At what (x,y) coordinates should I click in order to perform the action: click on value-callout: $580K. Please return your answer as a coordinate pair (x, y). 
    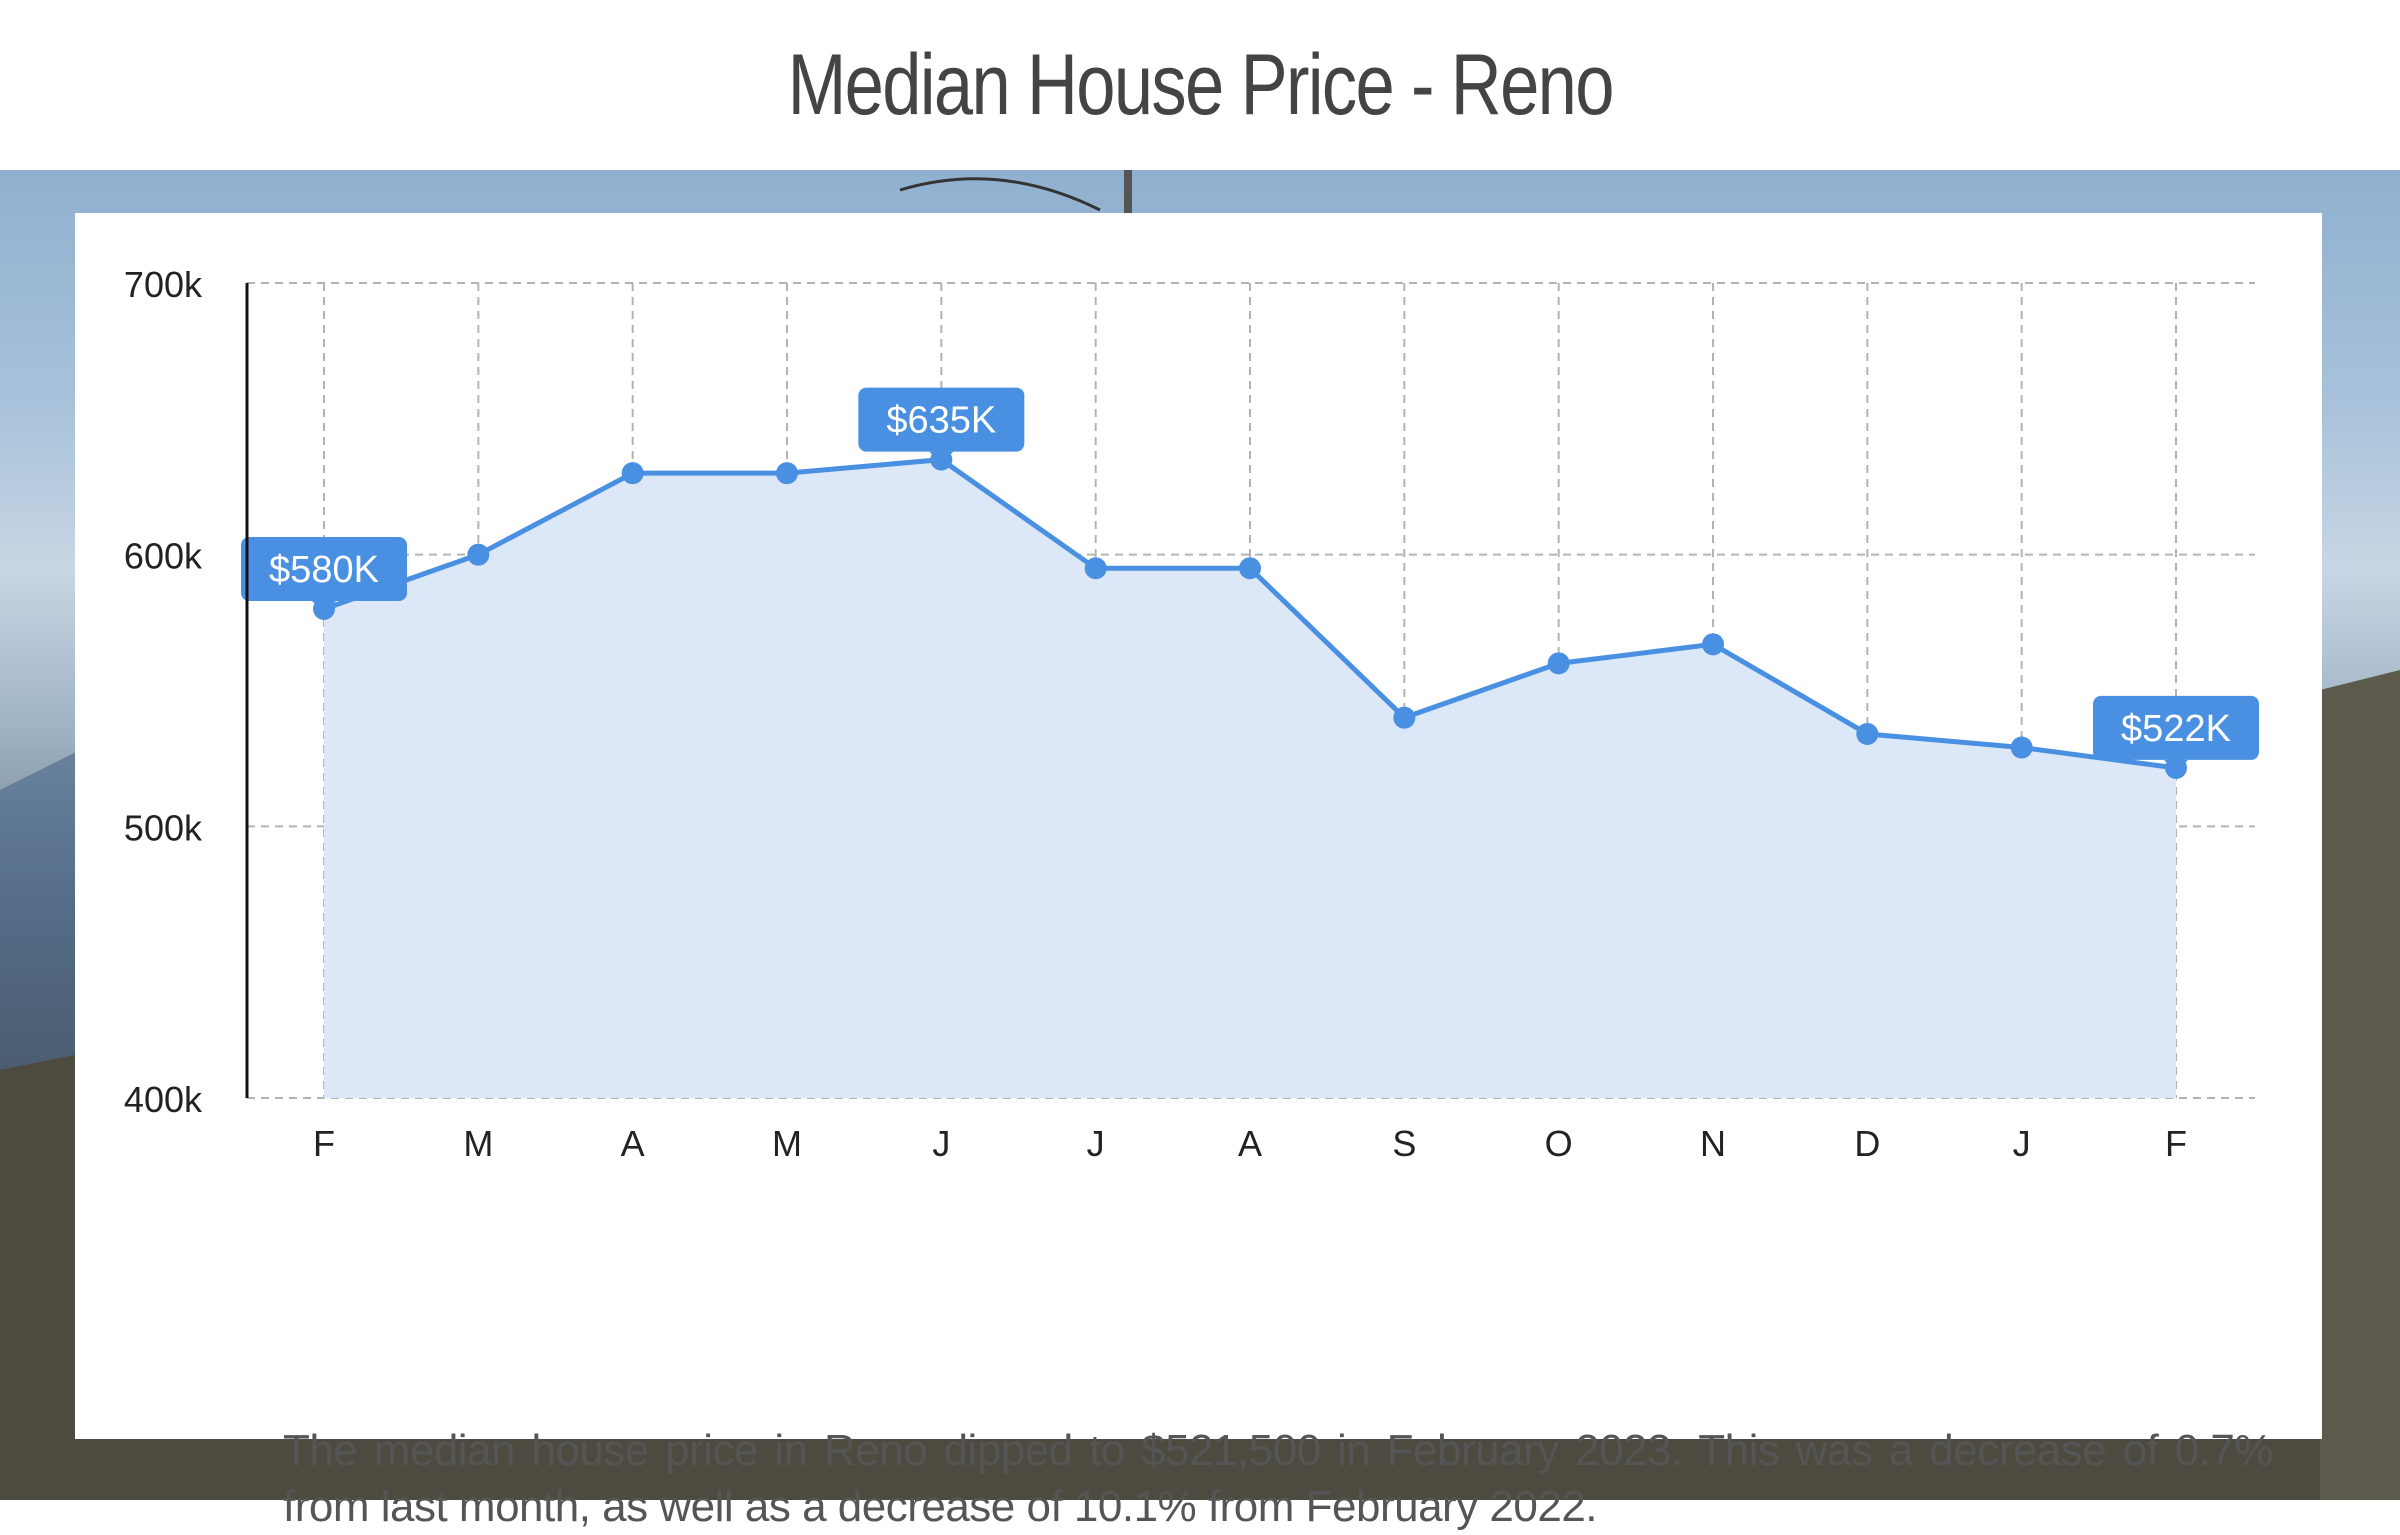
    Looking at the image, I should click on (324, 575).